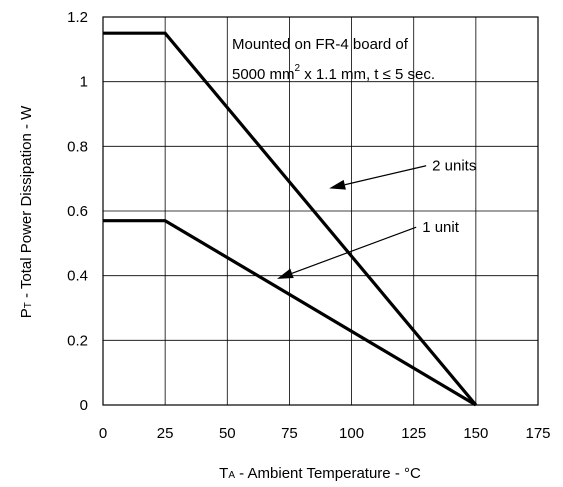 Image resolution: width=563 pixels, height=487 pixels. I want to click on x-axis-label-rest: - Ambient Temperature - °C, so click(328, 473).